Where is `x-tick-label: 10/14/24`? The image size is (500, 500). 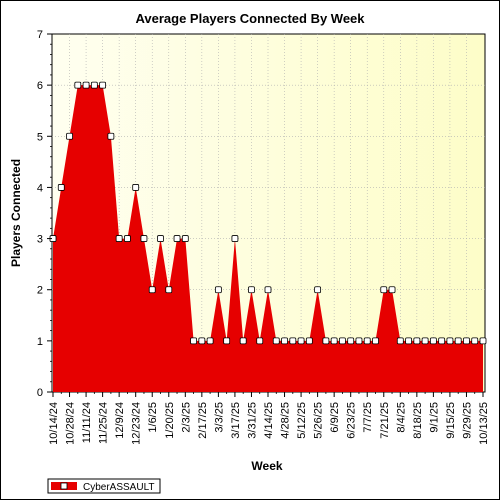 x-tick-label: 10/14/24 is located at coordinates (54, 423).